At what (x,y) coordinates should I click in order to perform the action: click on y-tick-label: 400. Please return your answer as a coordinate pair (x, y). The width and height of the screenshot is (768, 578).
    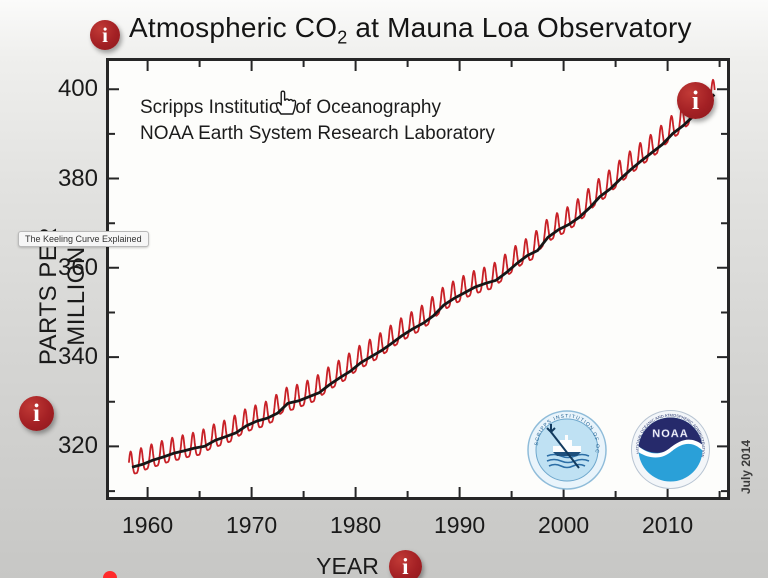
    Looking at the image, I should click on (77, 89).